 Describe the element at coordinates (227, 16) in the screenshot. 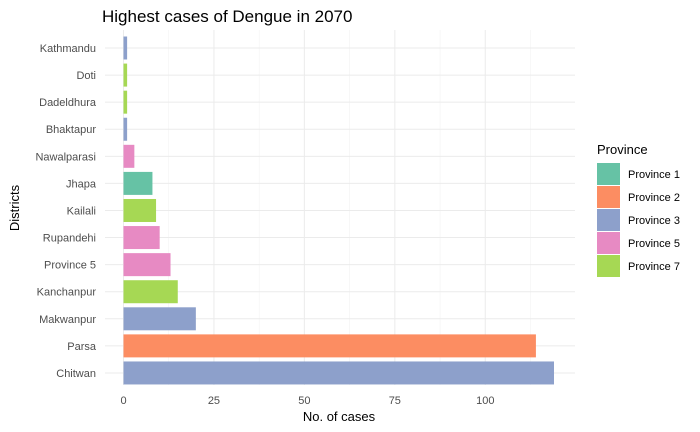

I see `chart-title: Highest cases of Dengue in 2070` at that location.